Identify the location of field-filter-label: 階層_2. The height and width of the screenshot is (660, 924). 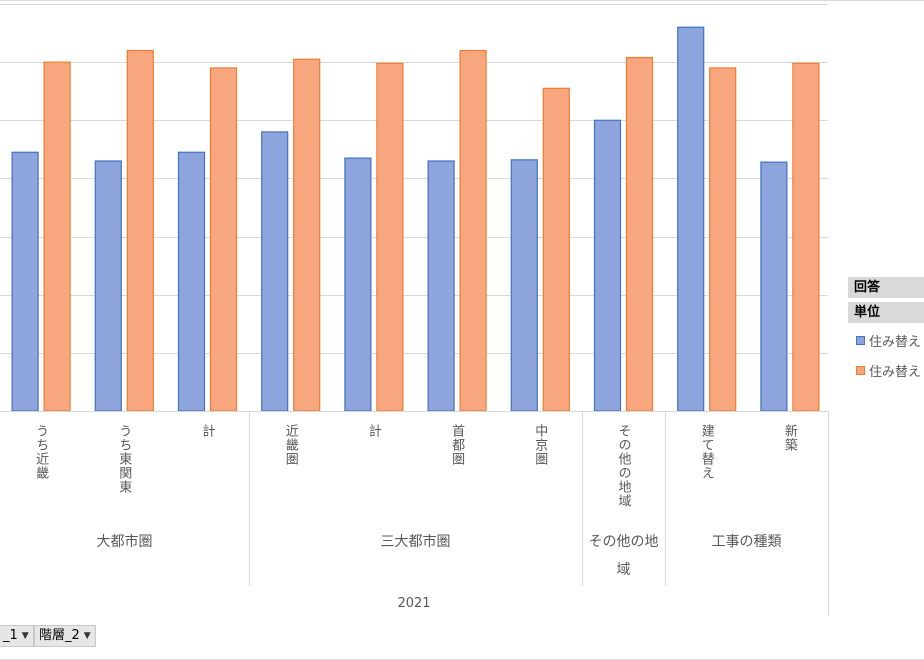
(59, 635).